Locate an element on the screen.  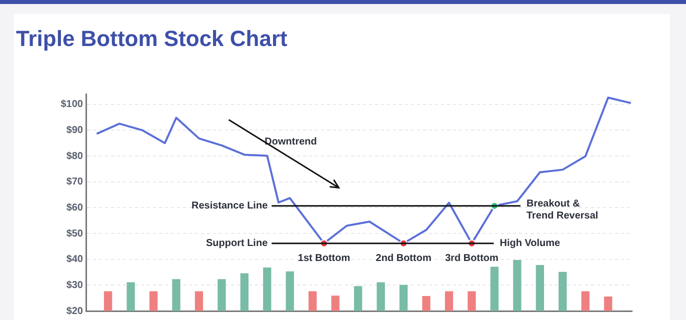
y-tick-label: $50 is located at coordinates (75, 234).